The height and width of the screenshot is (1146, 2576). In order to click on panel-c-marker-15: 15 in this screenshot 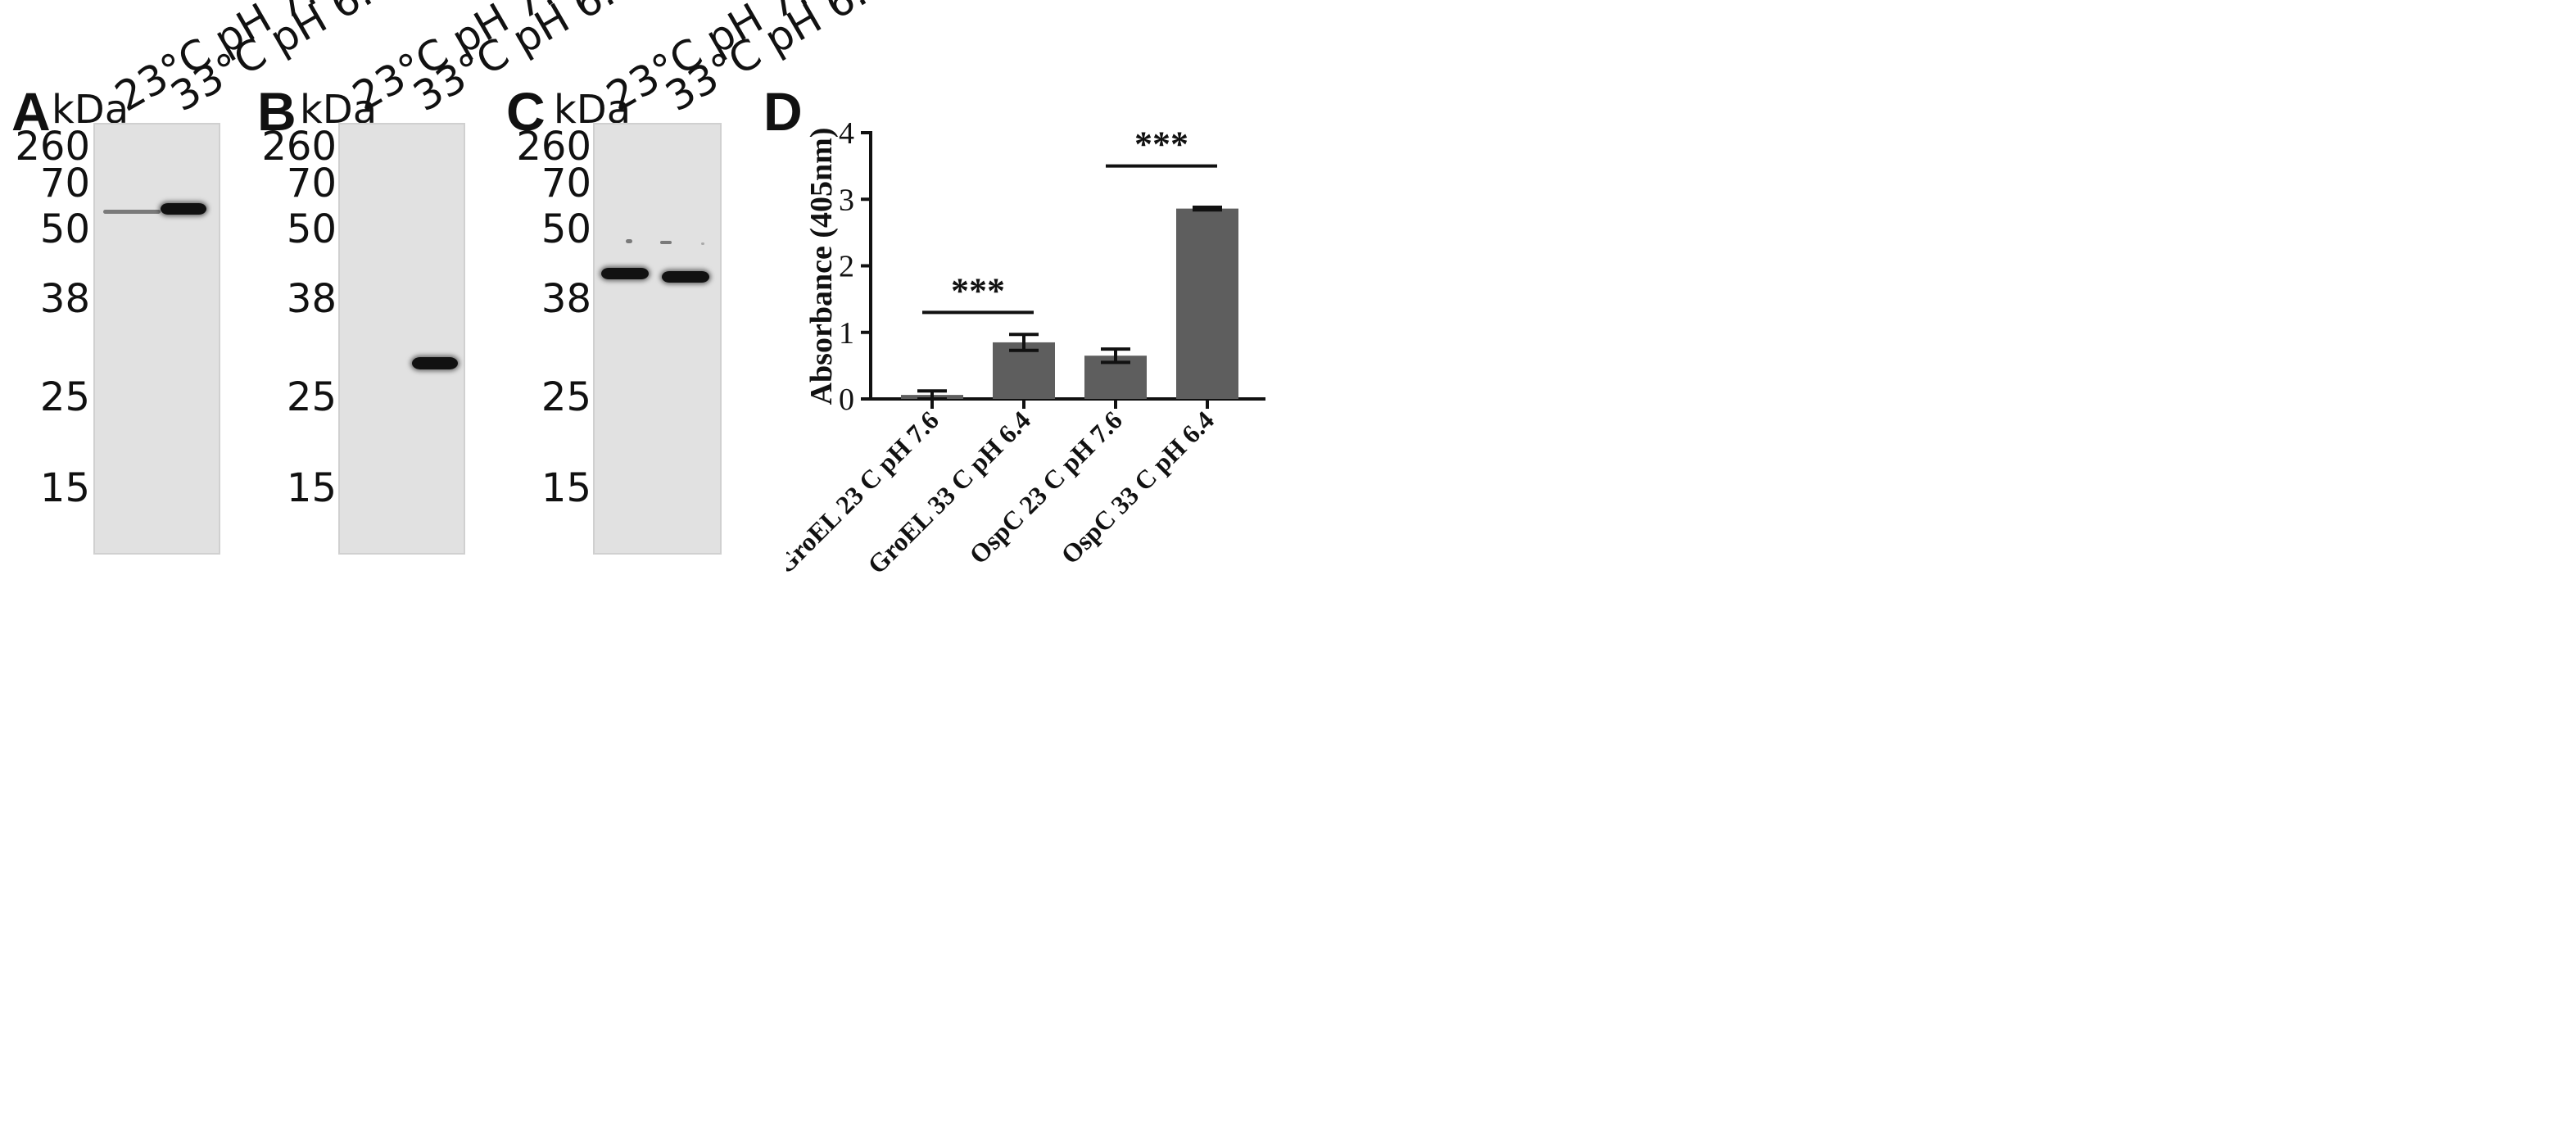, I will do `click(566, 488)`.